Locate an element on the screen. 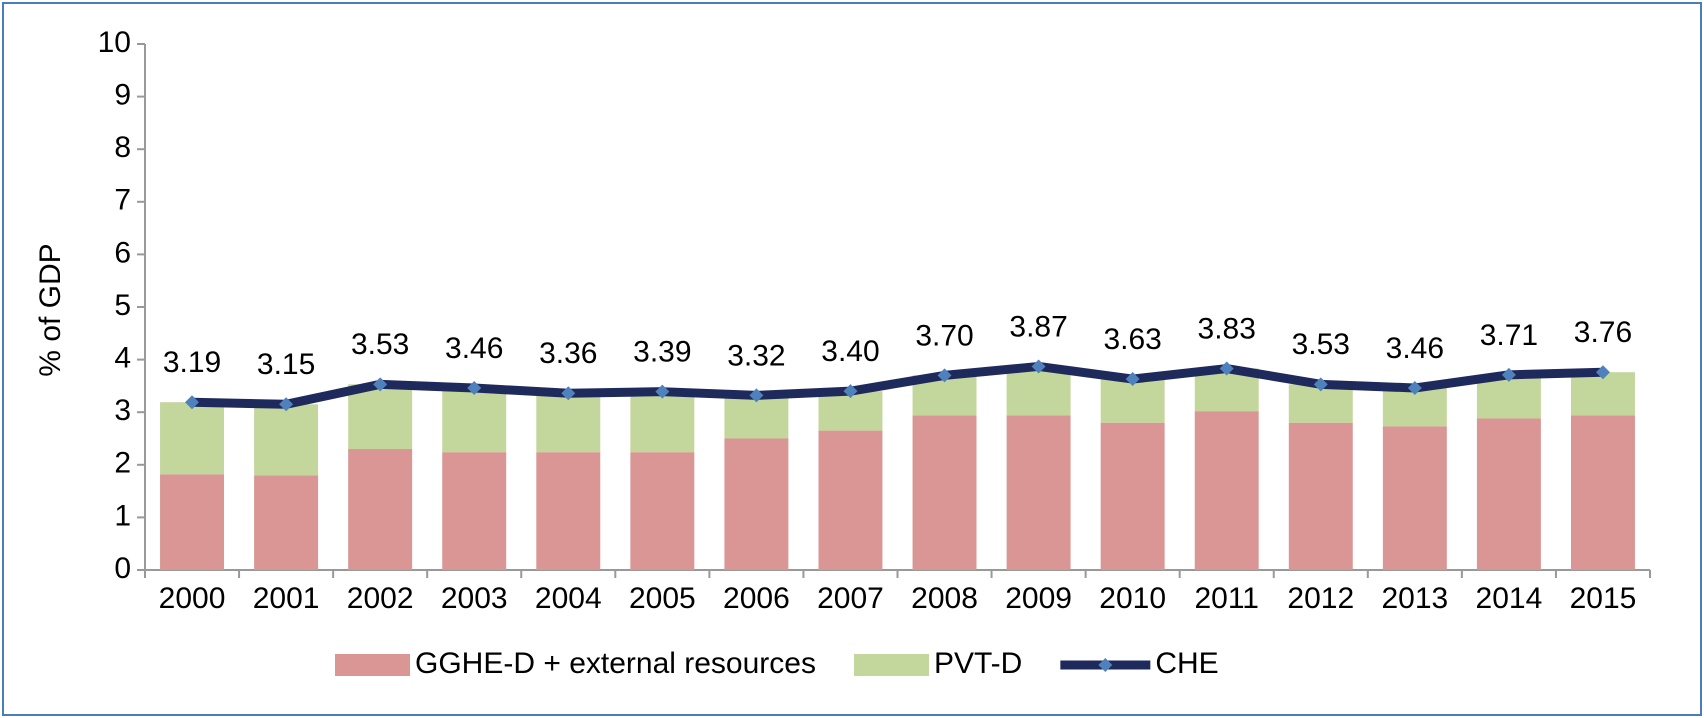 The height and width of the screenshot is (718, 1704). y-tick-label: 0 is located at coordinates (122, 568).